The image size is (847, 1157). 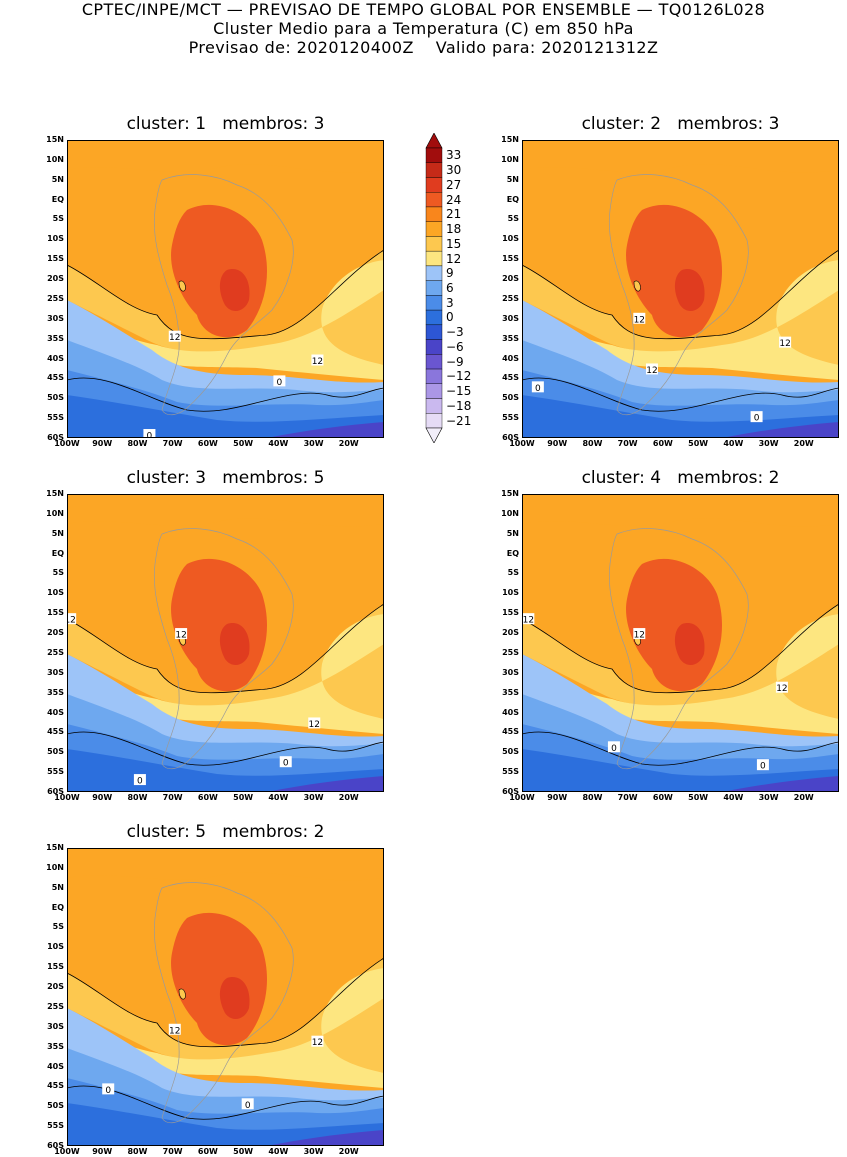 What do you see at coordinates (450, 273) in the screenshot?
I see `colorbar-label: 9` at bounding box center [450, 273].